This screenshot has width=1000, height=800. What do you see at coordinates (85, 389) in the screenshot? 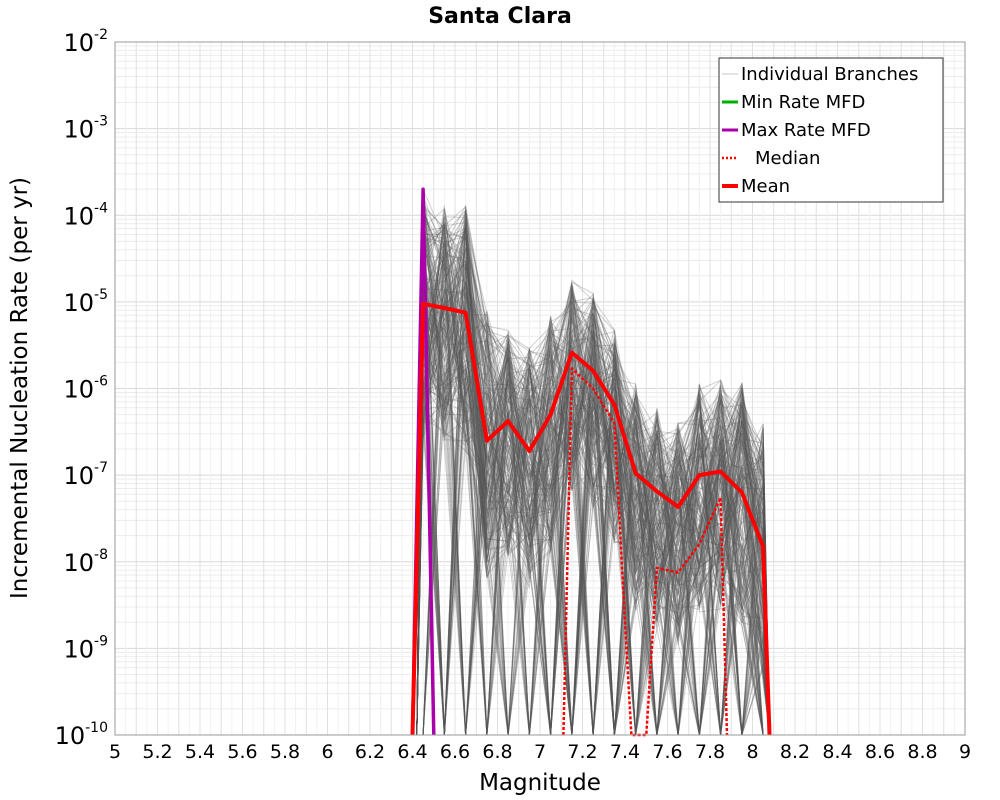
I see `y-tick-label: 10⁻⁶` at bounding box center [85, 389].